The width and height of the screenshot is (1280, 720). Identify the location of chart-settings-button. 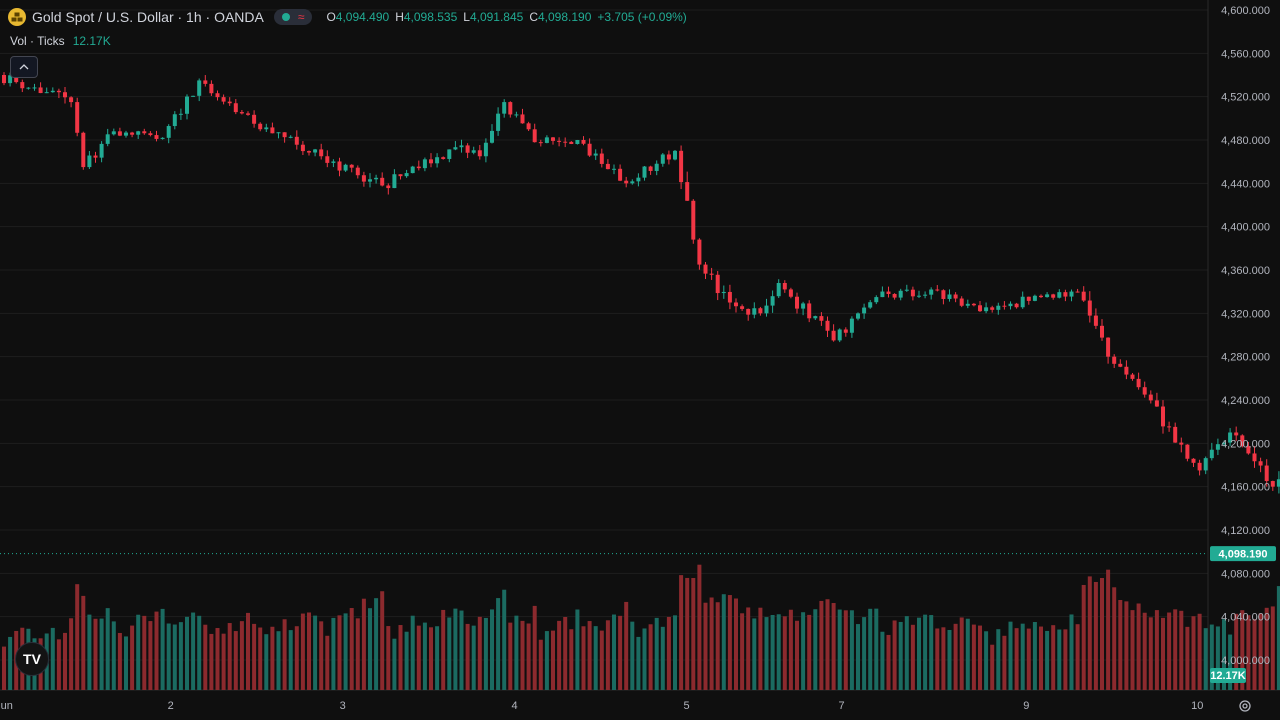
(1245, 706).